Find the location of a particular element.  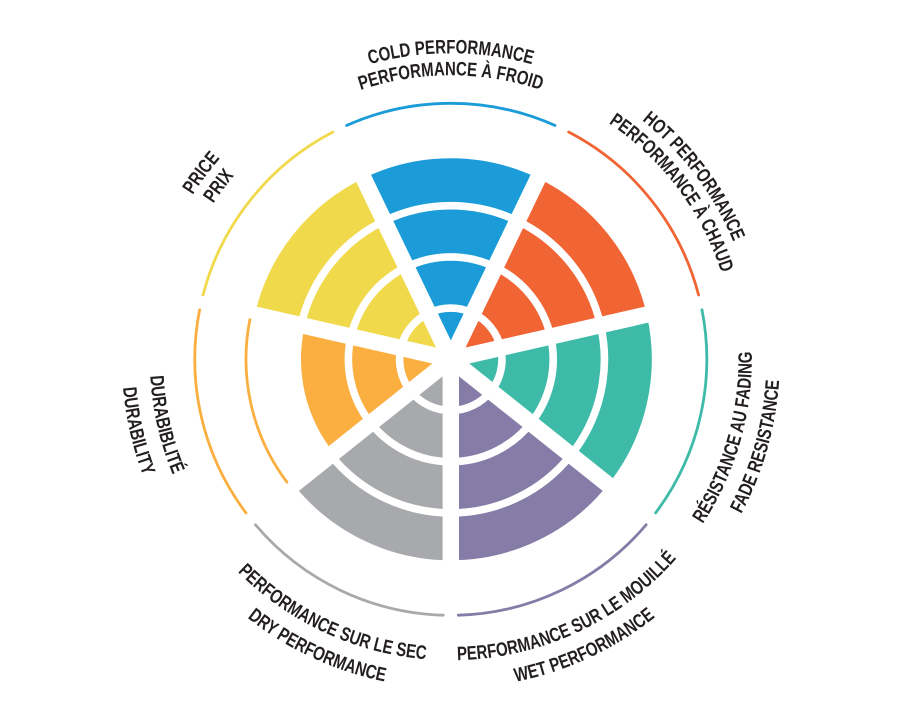

sector-fade-resistance is located at coordinates (562, 401).